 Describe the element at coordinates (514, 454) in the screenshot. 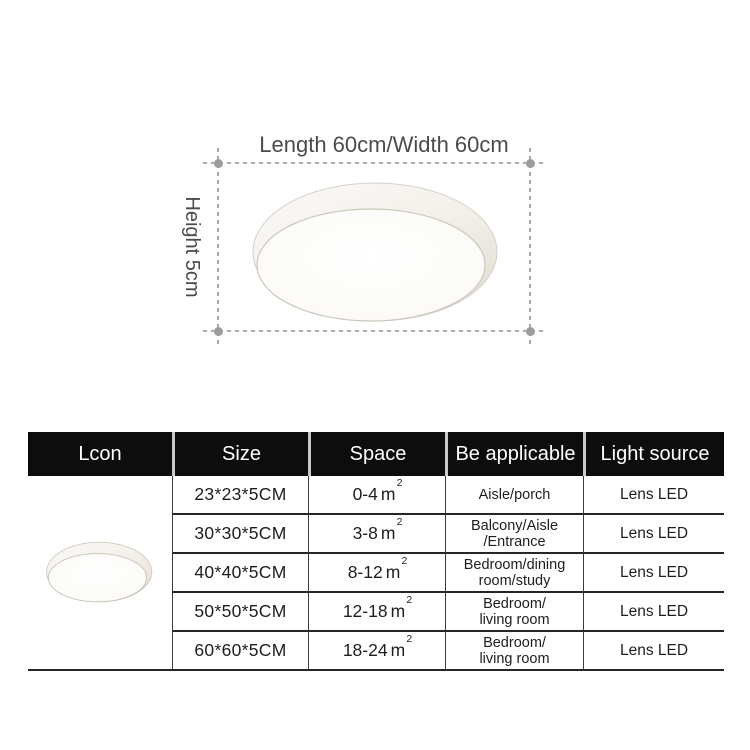

I see `header-applicable: Be applicable` at that location.